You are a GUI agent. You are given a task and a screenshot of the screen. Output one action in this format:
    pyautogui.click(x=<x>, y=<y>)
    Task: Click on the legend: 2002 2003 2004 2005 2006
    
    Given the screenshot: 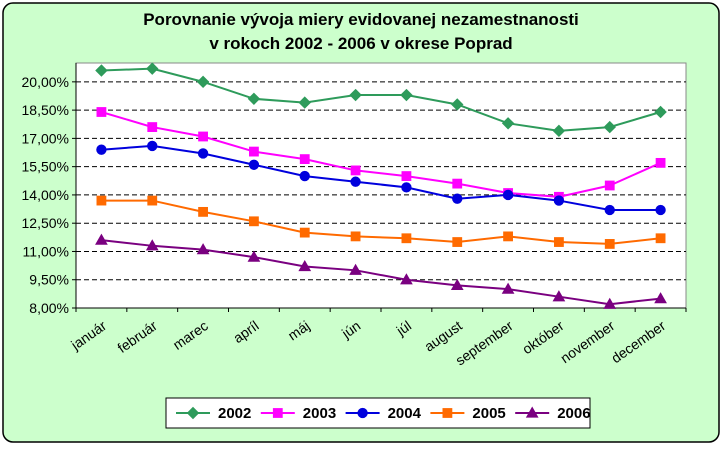 What is the action you would take?
    pyautogui.click(x=378, y=413)
    